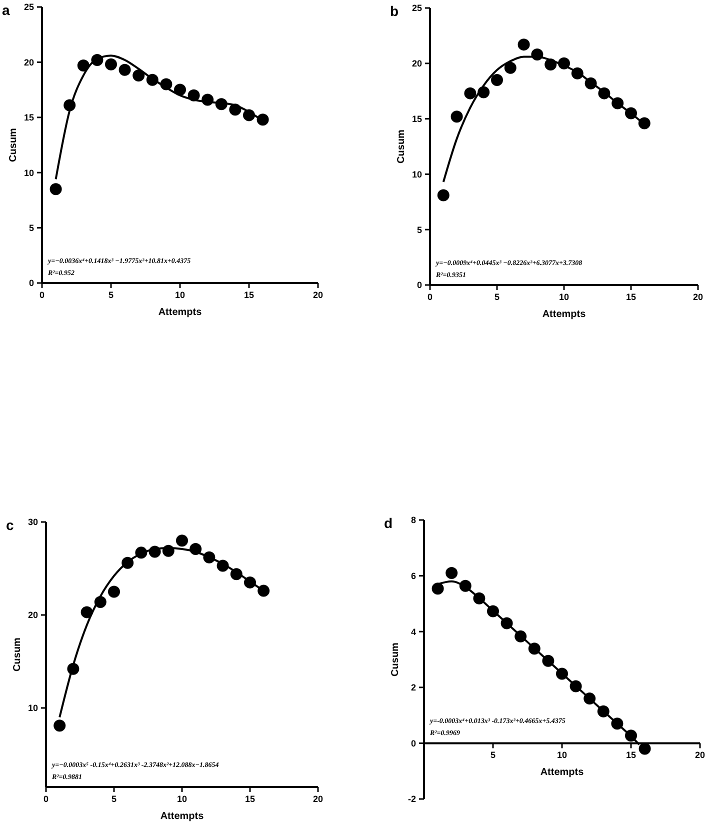 This screenshot has width=713, height=840. Describe the element at coordinates (413, 520) in the screenshot. I see `y-tick-label: 8` at that location.